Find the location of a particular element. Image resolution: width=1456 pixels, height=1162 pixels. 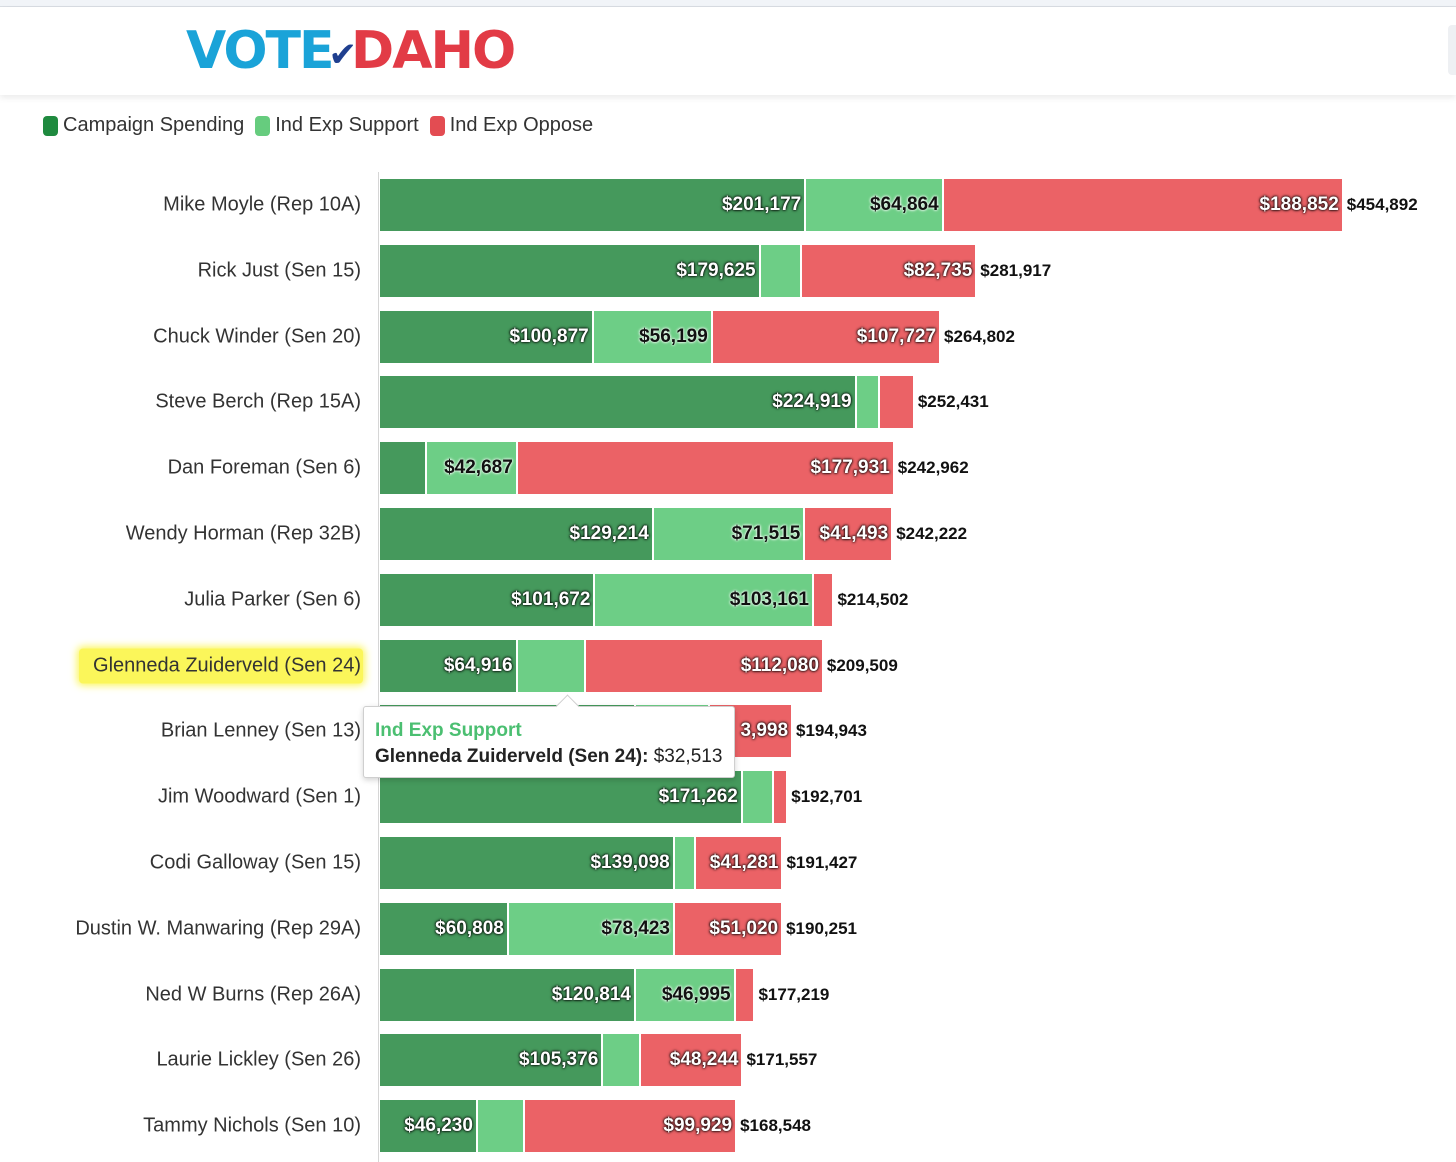

logo-vote-text: VOTE is located at coordinates (260, 51).